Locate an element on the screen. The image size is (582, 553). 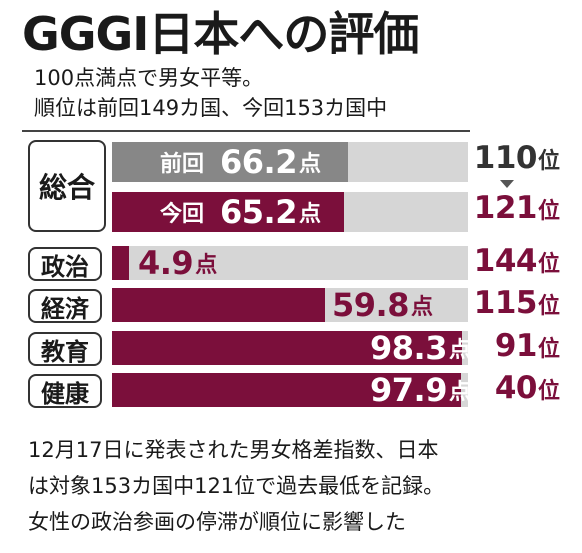
bar-economy is located at coordinates (218, 305).